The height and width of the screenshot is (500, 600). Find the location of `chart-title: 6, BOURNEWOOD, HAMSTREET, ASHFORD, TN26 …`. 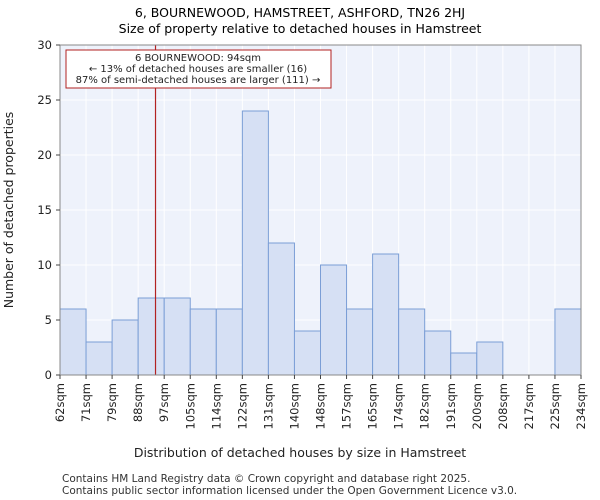

chart-title: 6, BOURNEWOOD, HAMSTREET, ASHFORD, TN26 … is located at coordinates (300, 12).